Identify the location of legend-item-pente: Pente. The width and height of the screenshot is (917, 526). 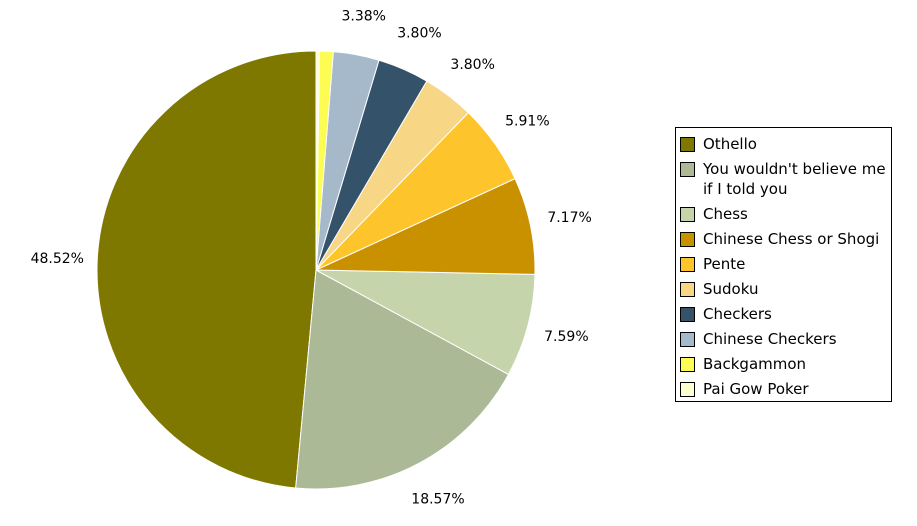
(784, 264).